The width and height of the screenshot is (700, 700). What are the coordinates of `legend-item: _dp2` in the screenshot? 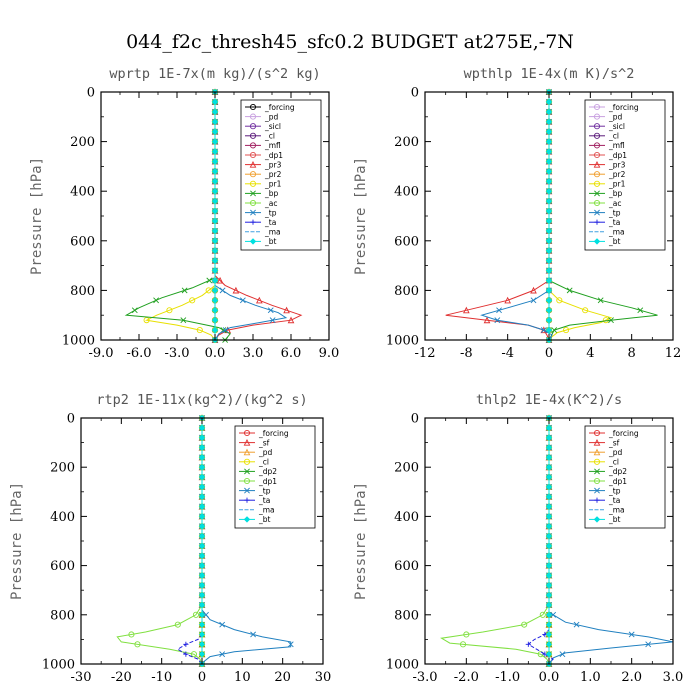 It's located at (608, 471).